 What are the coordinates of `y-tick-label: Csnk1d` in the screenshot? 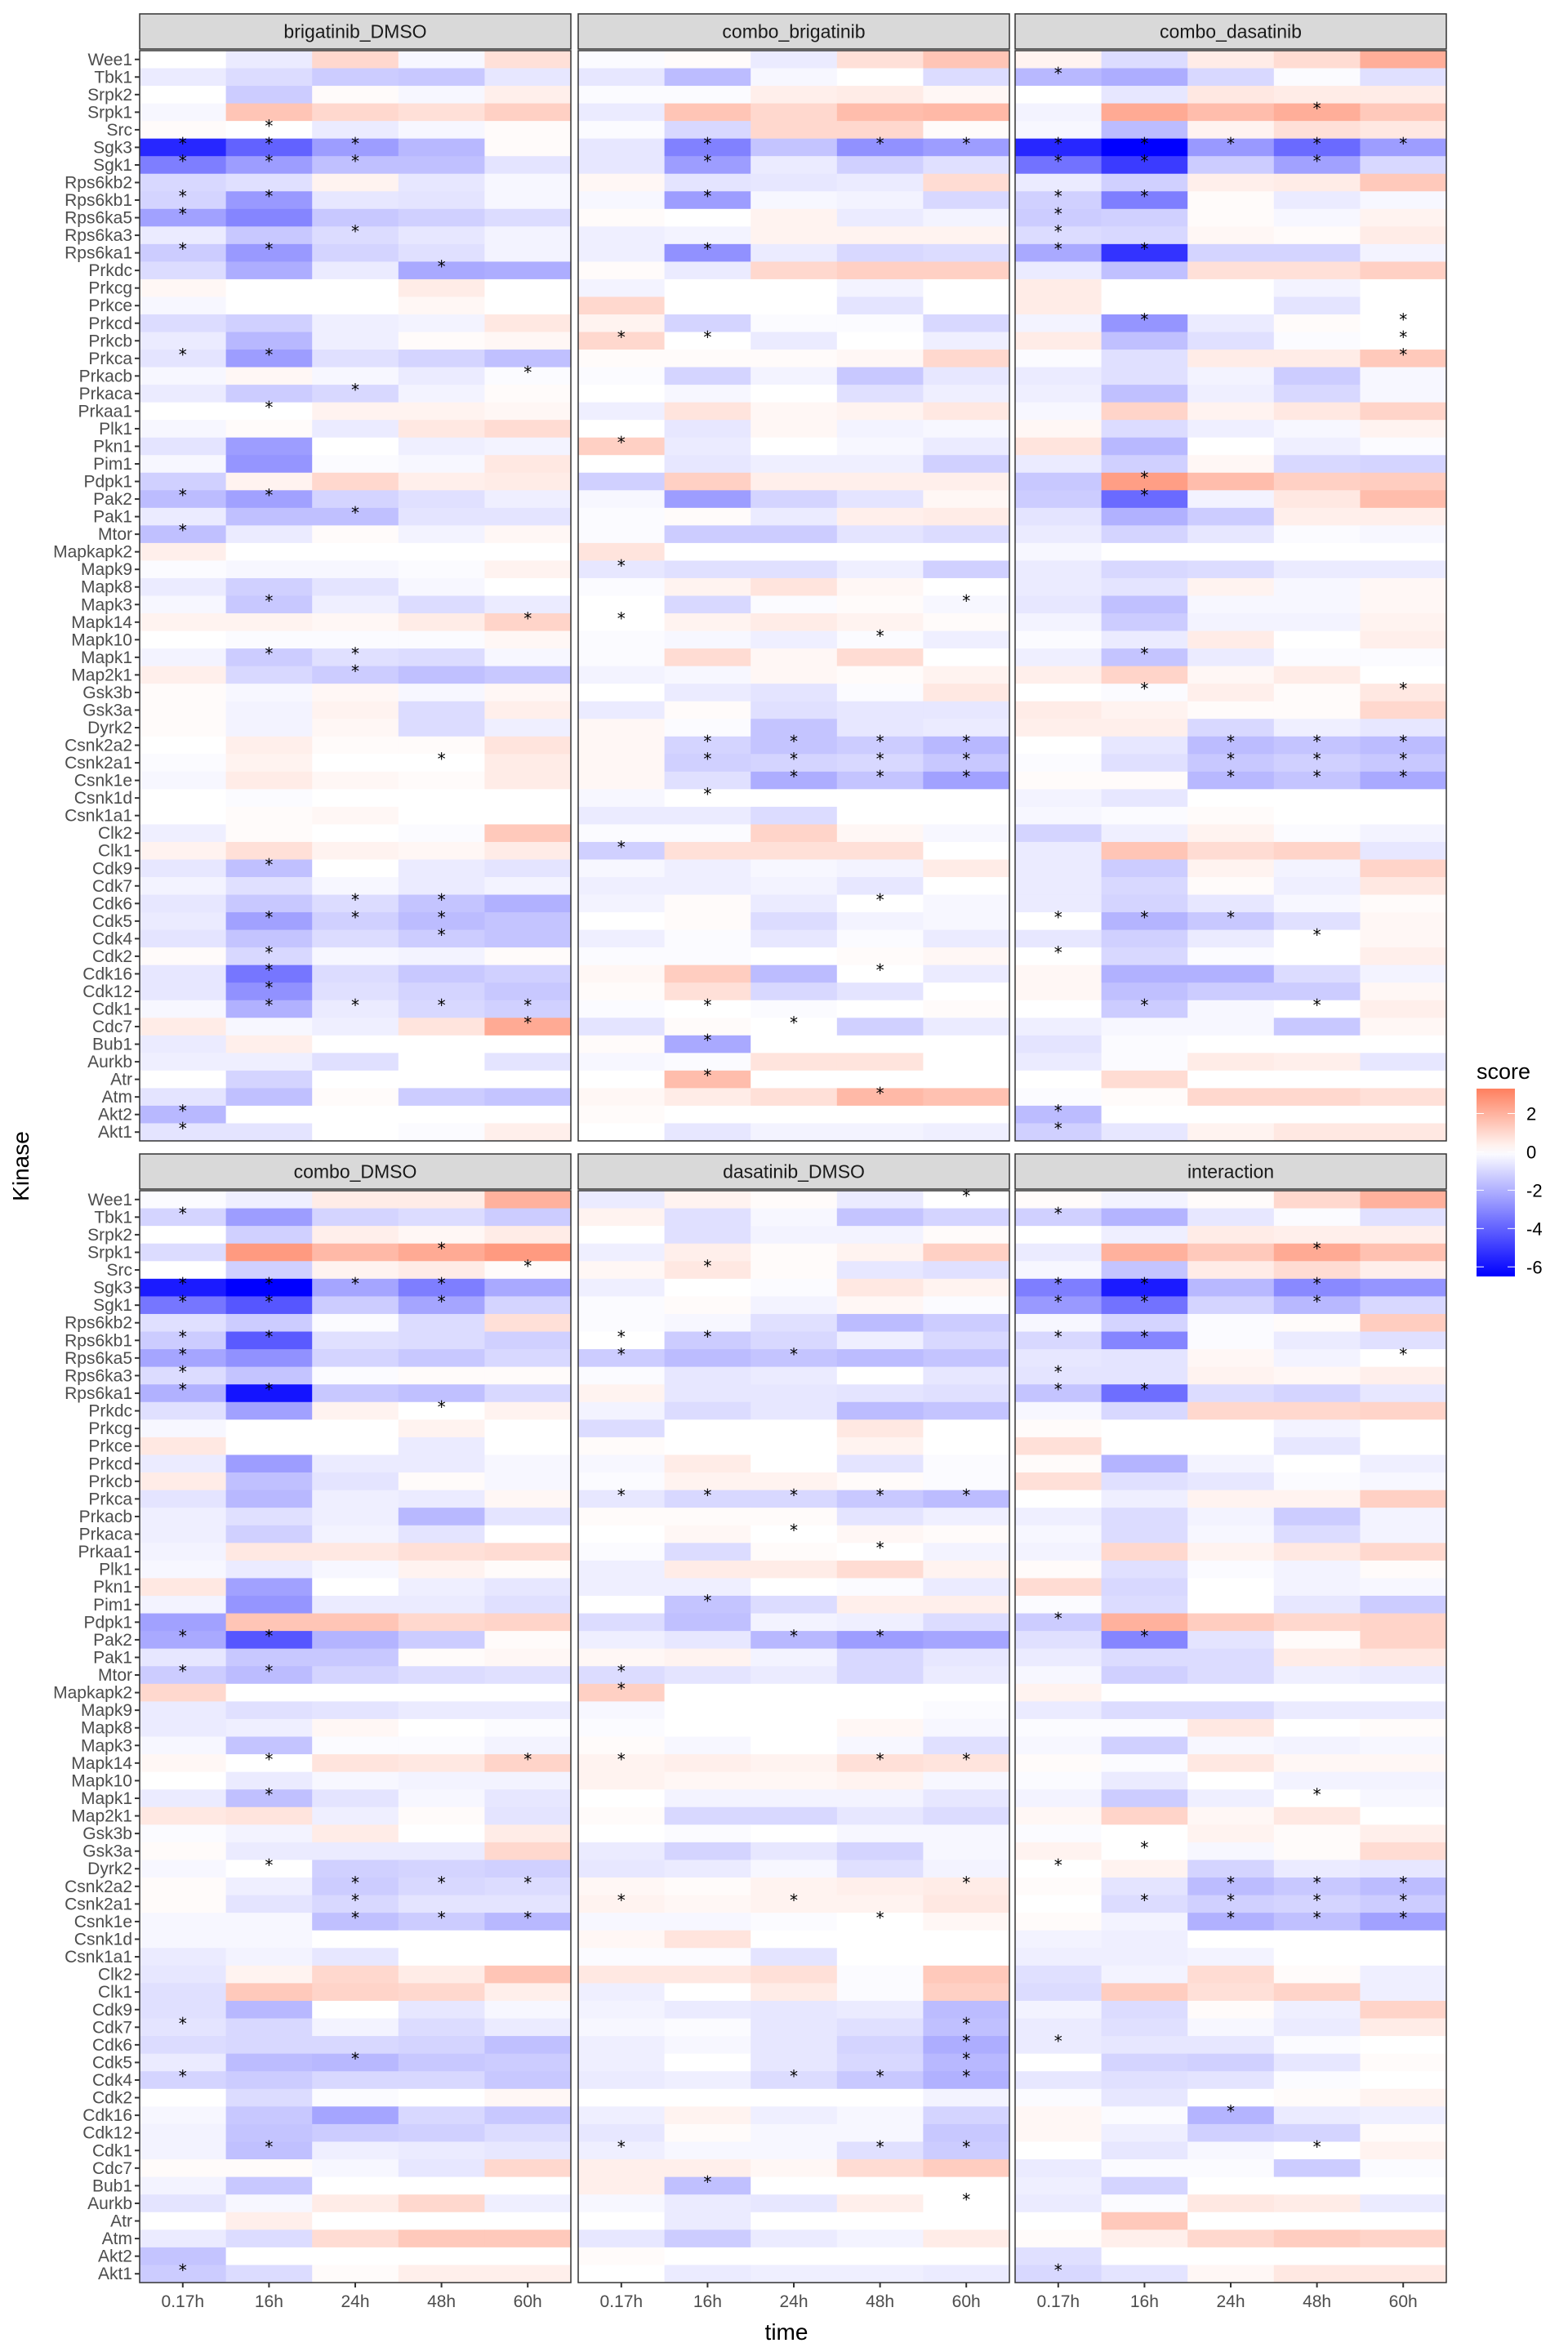 It's located at (103, 1940).